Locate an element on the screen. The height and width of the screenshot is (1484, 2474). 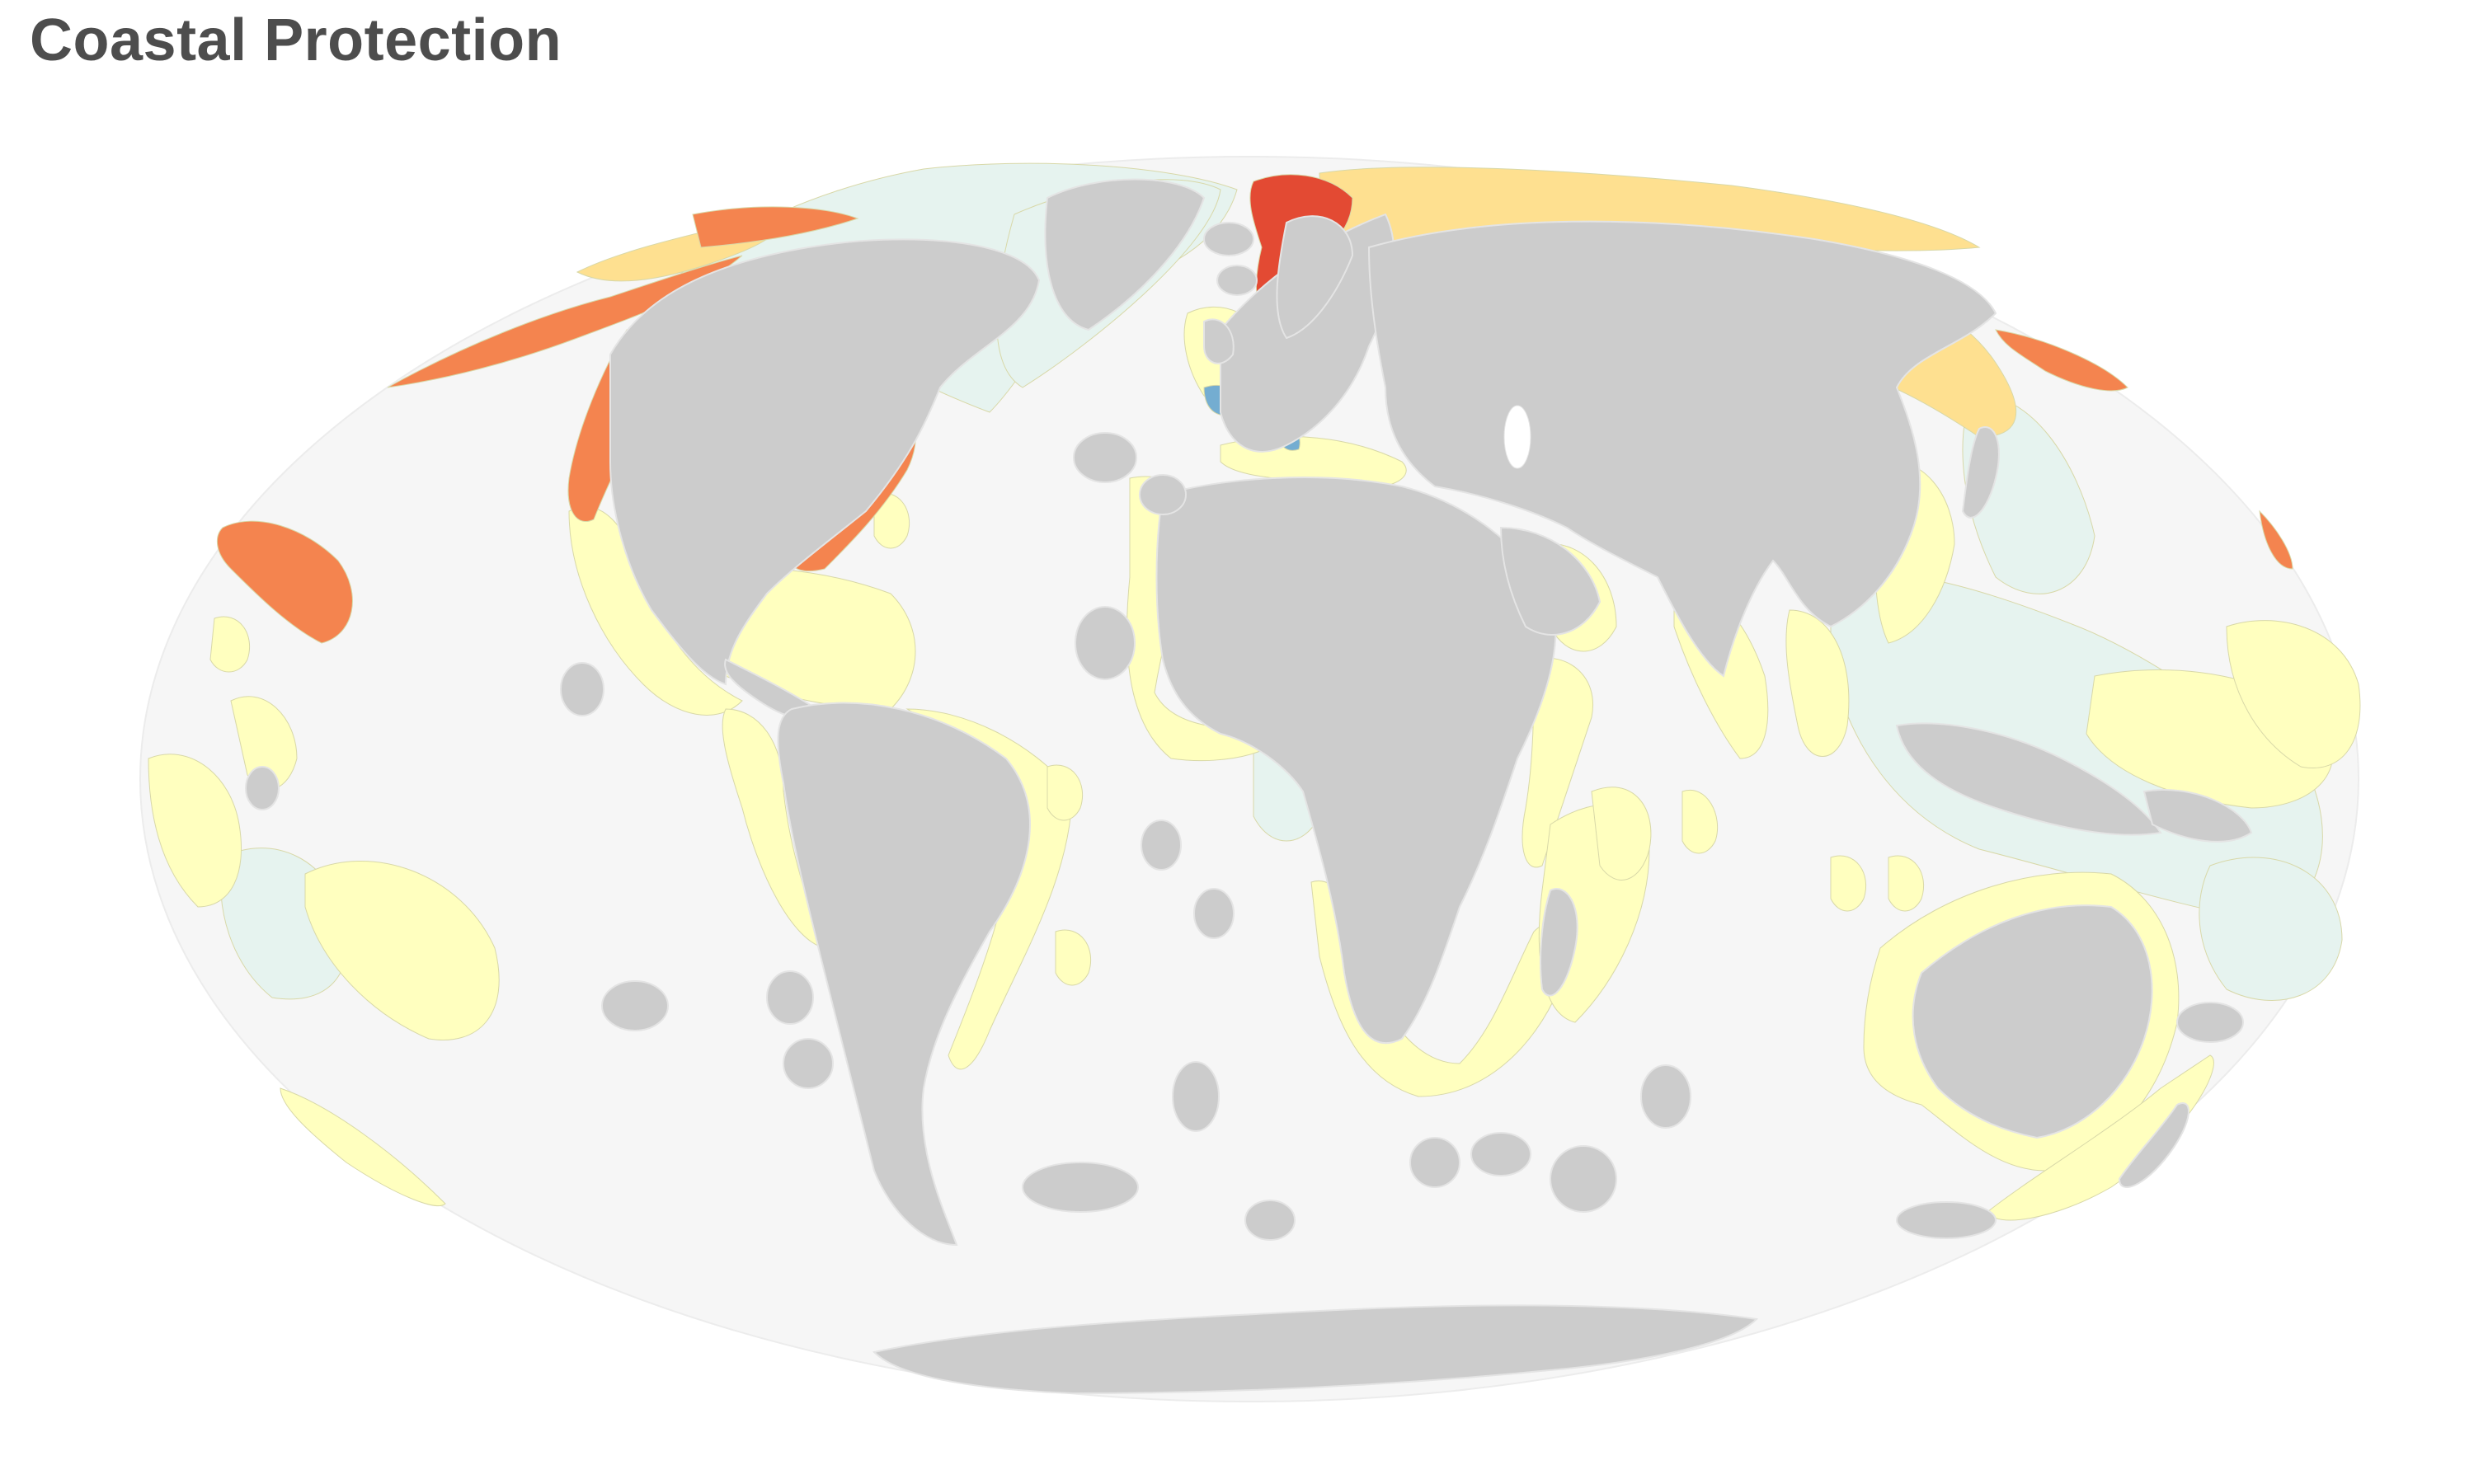
eez-pacific-far-east-edge is located at coordinates (2276, 540).